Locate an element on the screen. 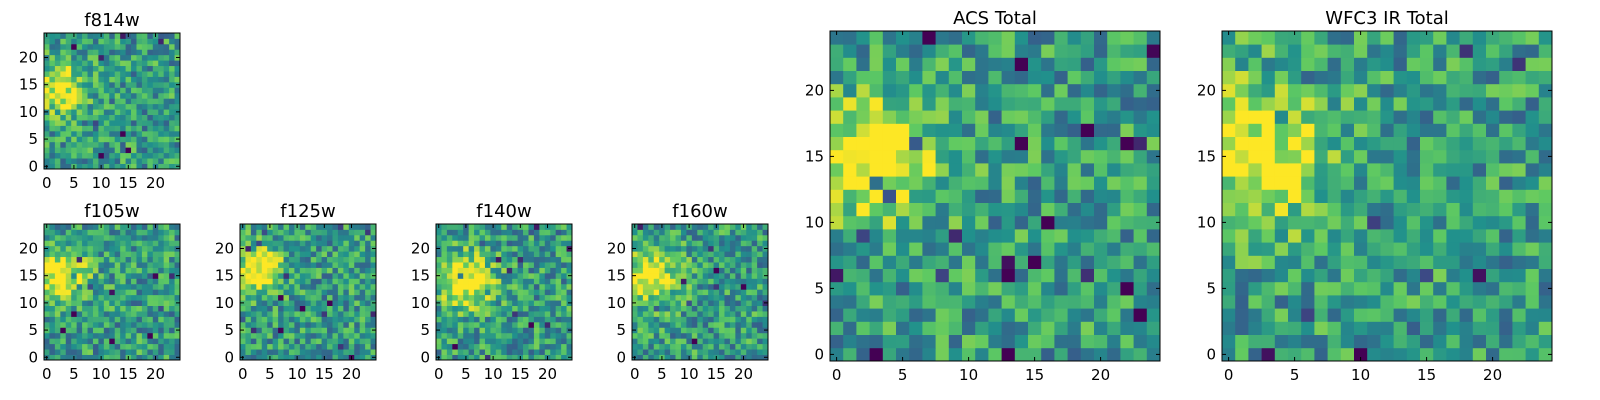 The image size is (1600, 400). f814w-axes-frame is located at coordinates (112, 101).